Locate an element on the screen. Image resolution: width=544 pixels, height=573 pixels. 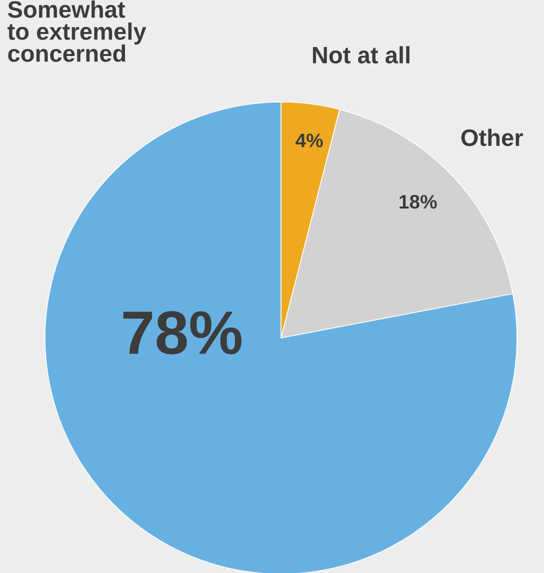
data-label: 78% is located at coordinates (182, 332).